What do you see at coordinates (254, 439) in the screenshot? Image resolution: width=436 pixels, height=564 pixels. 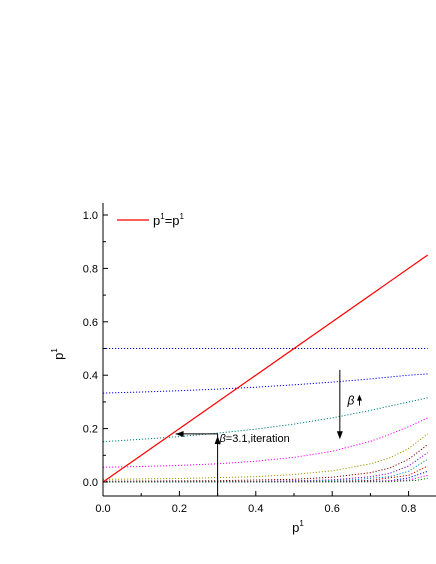 I see `iteration-label: β=3.1,iteration` at bounding box center [254, 439].